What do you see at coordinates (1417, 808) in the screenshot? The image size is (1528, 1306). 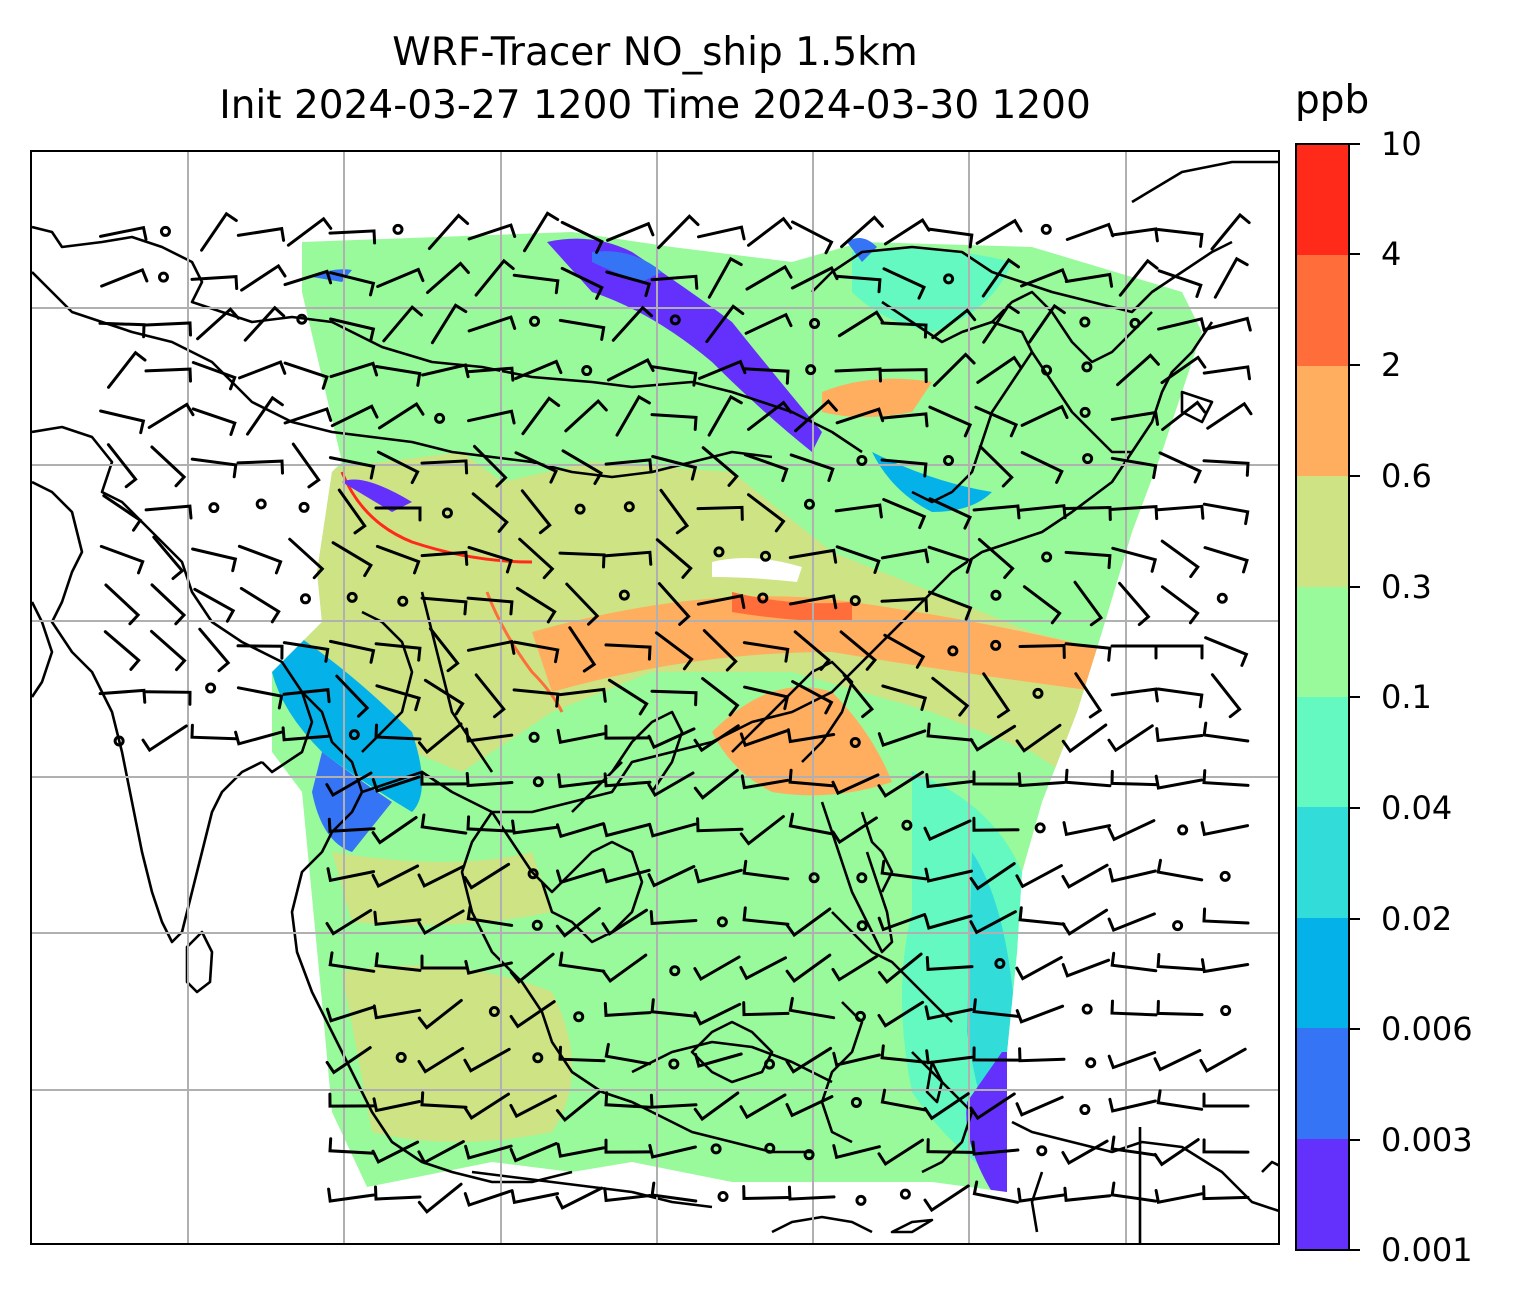 I see `colorbar-tick-label: 0.04` at bounding box center [1417, 808].